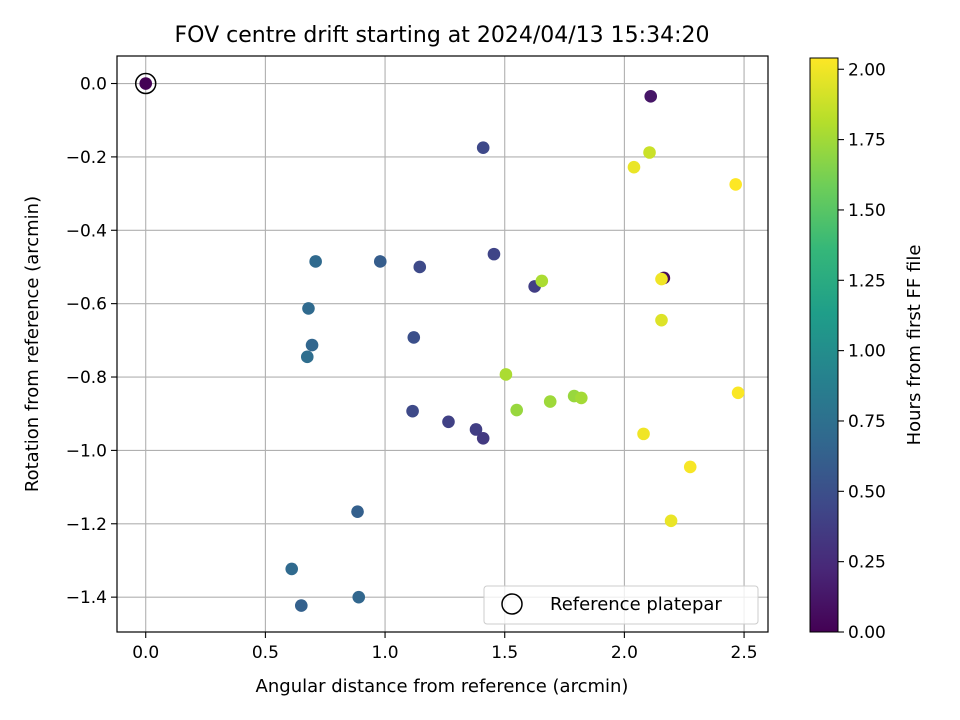 The image size is (960, 720). What do you see at coordinates (86, 451) in the screenshot?
I see `y-tick-label: −1.0` at bounding box center [86, 451].